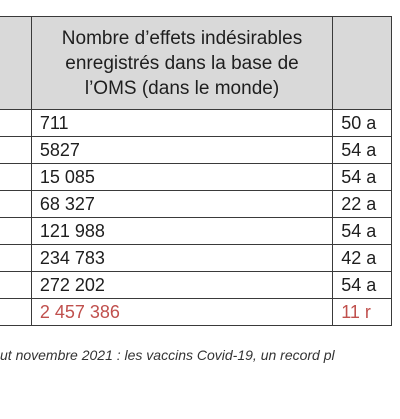 Image resolution: width=400 pixels, height=419 pixels. I want to click on table-row: 15 085 54 a, so click(196, 177).